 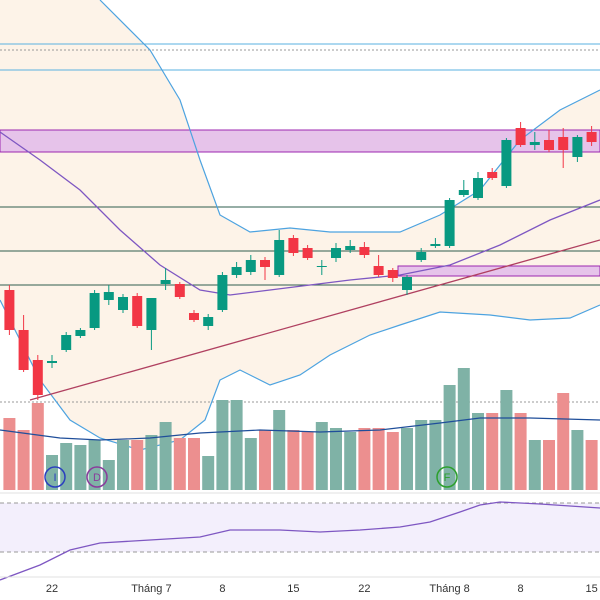 I want to click on marker-label: D, so click(x=97, y=478).